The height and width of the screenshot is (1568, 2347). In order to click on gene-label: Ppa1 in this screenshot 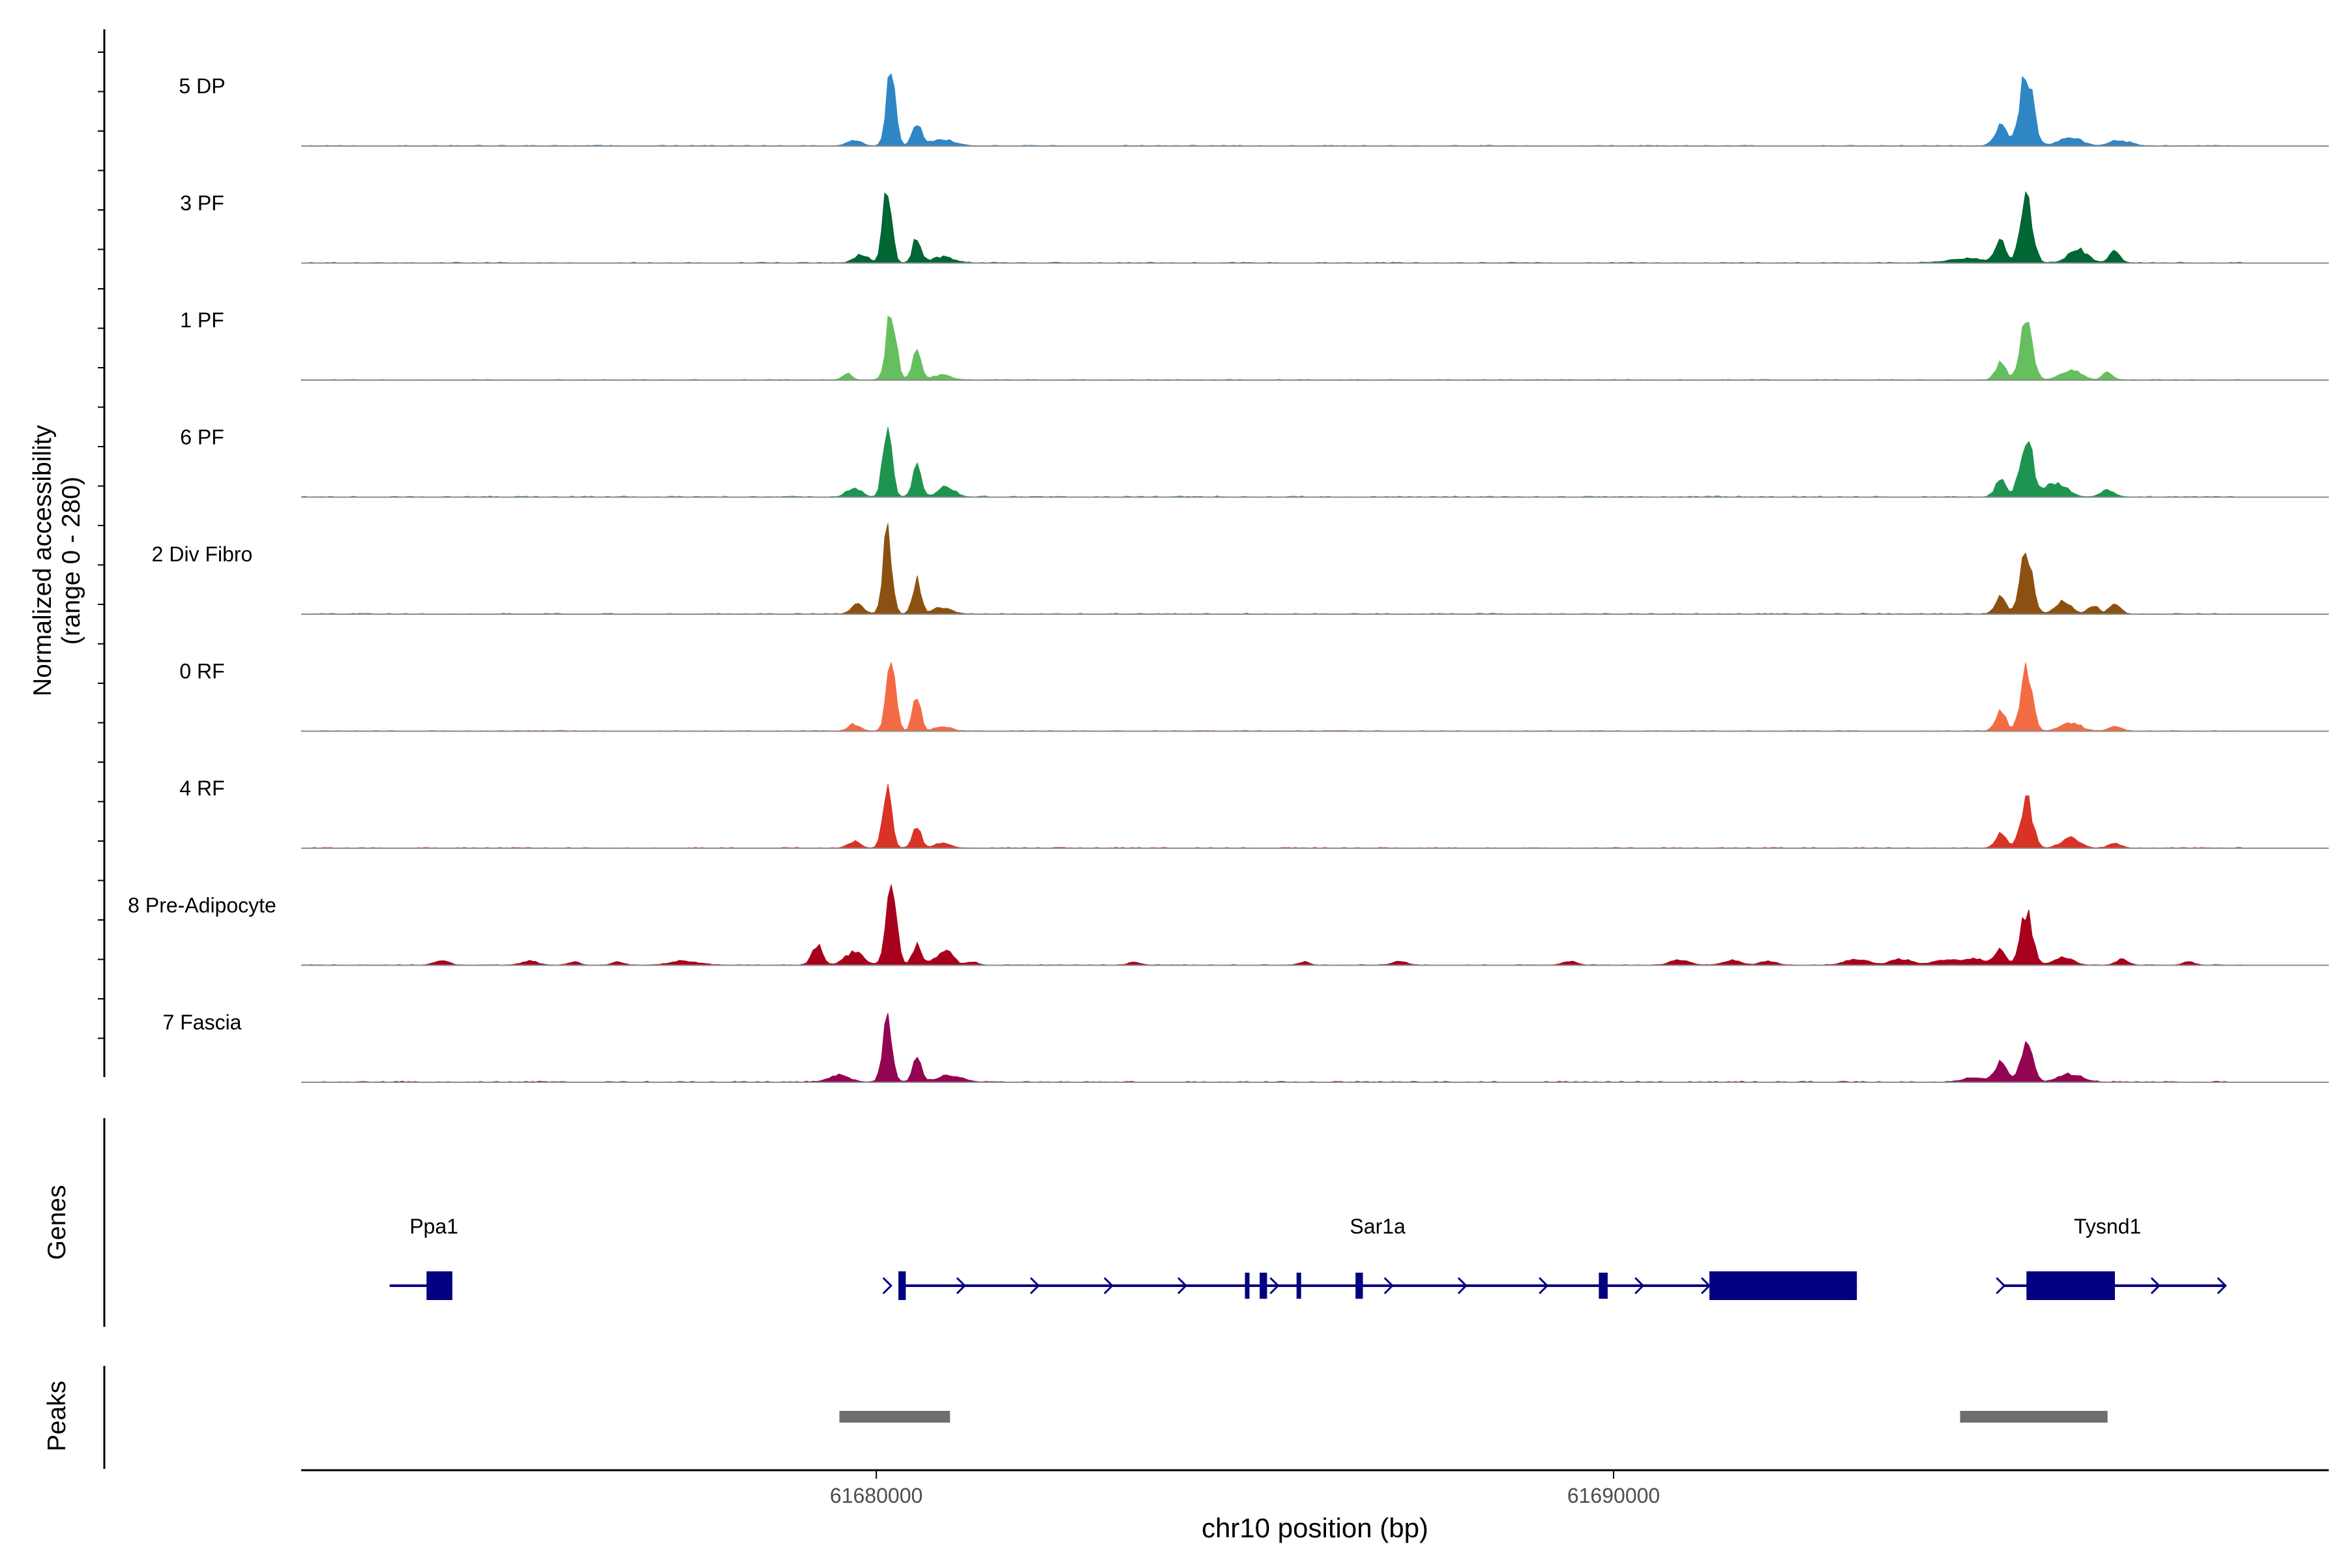, I will do `click(433, 1226)`.